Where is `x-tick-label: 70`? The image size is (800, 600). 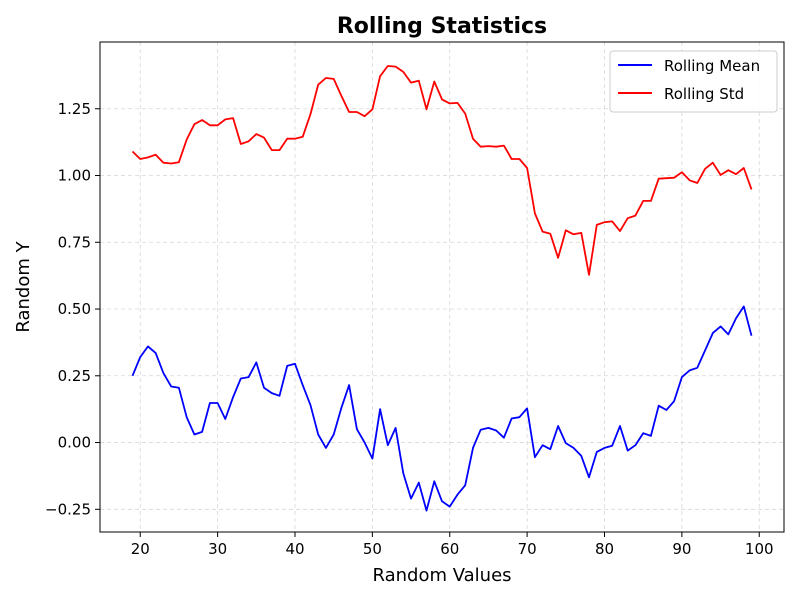
x-tick-label: 70 is located at coordinates (527, 549).